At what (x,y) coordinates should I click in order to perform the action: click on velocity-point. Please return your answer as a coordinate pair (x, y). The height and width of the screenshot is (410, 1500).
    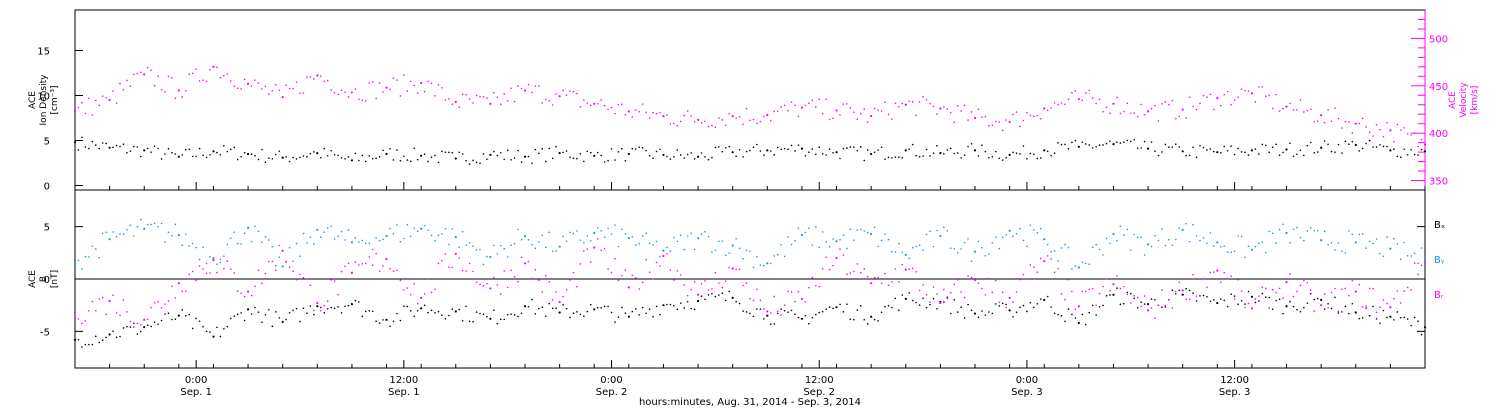
    Looking at the image, I should click on (1286, 106).